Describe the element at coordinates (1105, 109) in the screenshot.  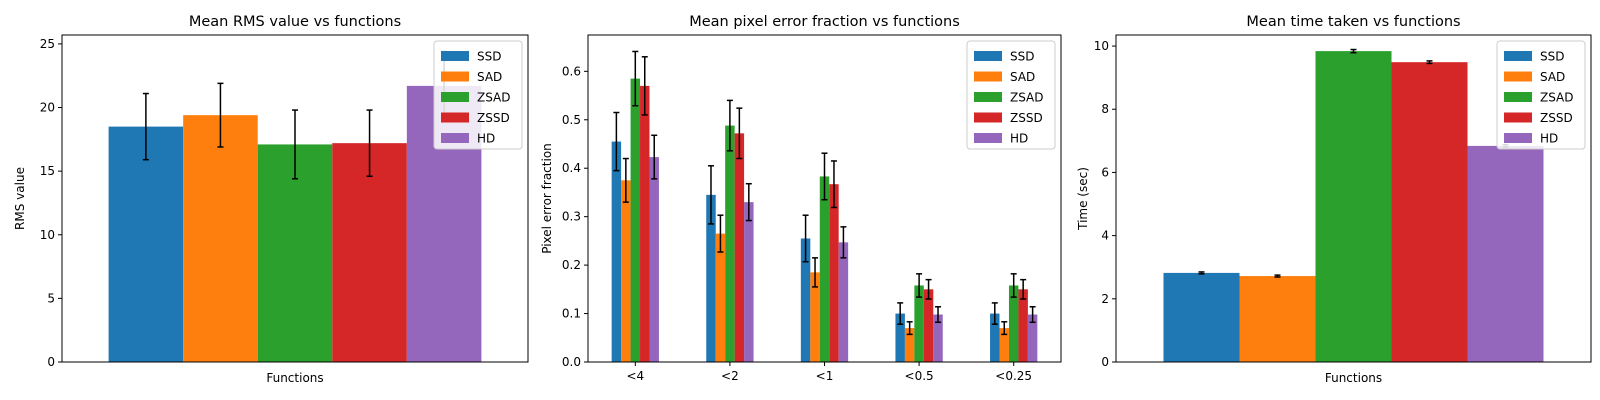
I see `y-tick-label: 8` at that location.